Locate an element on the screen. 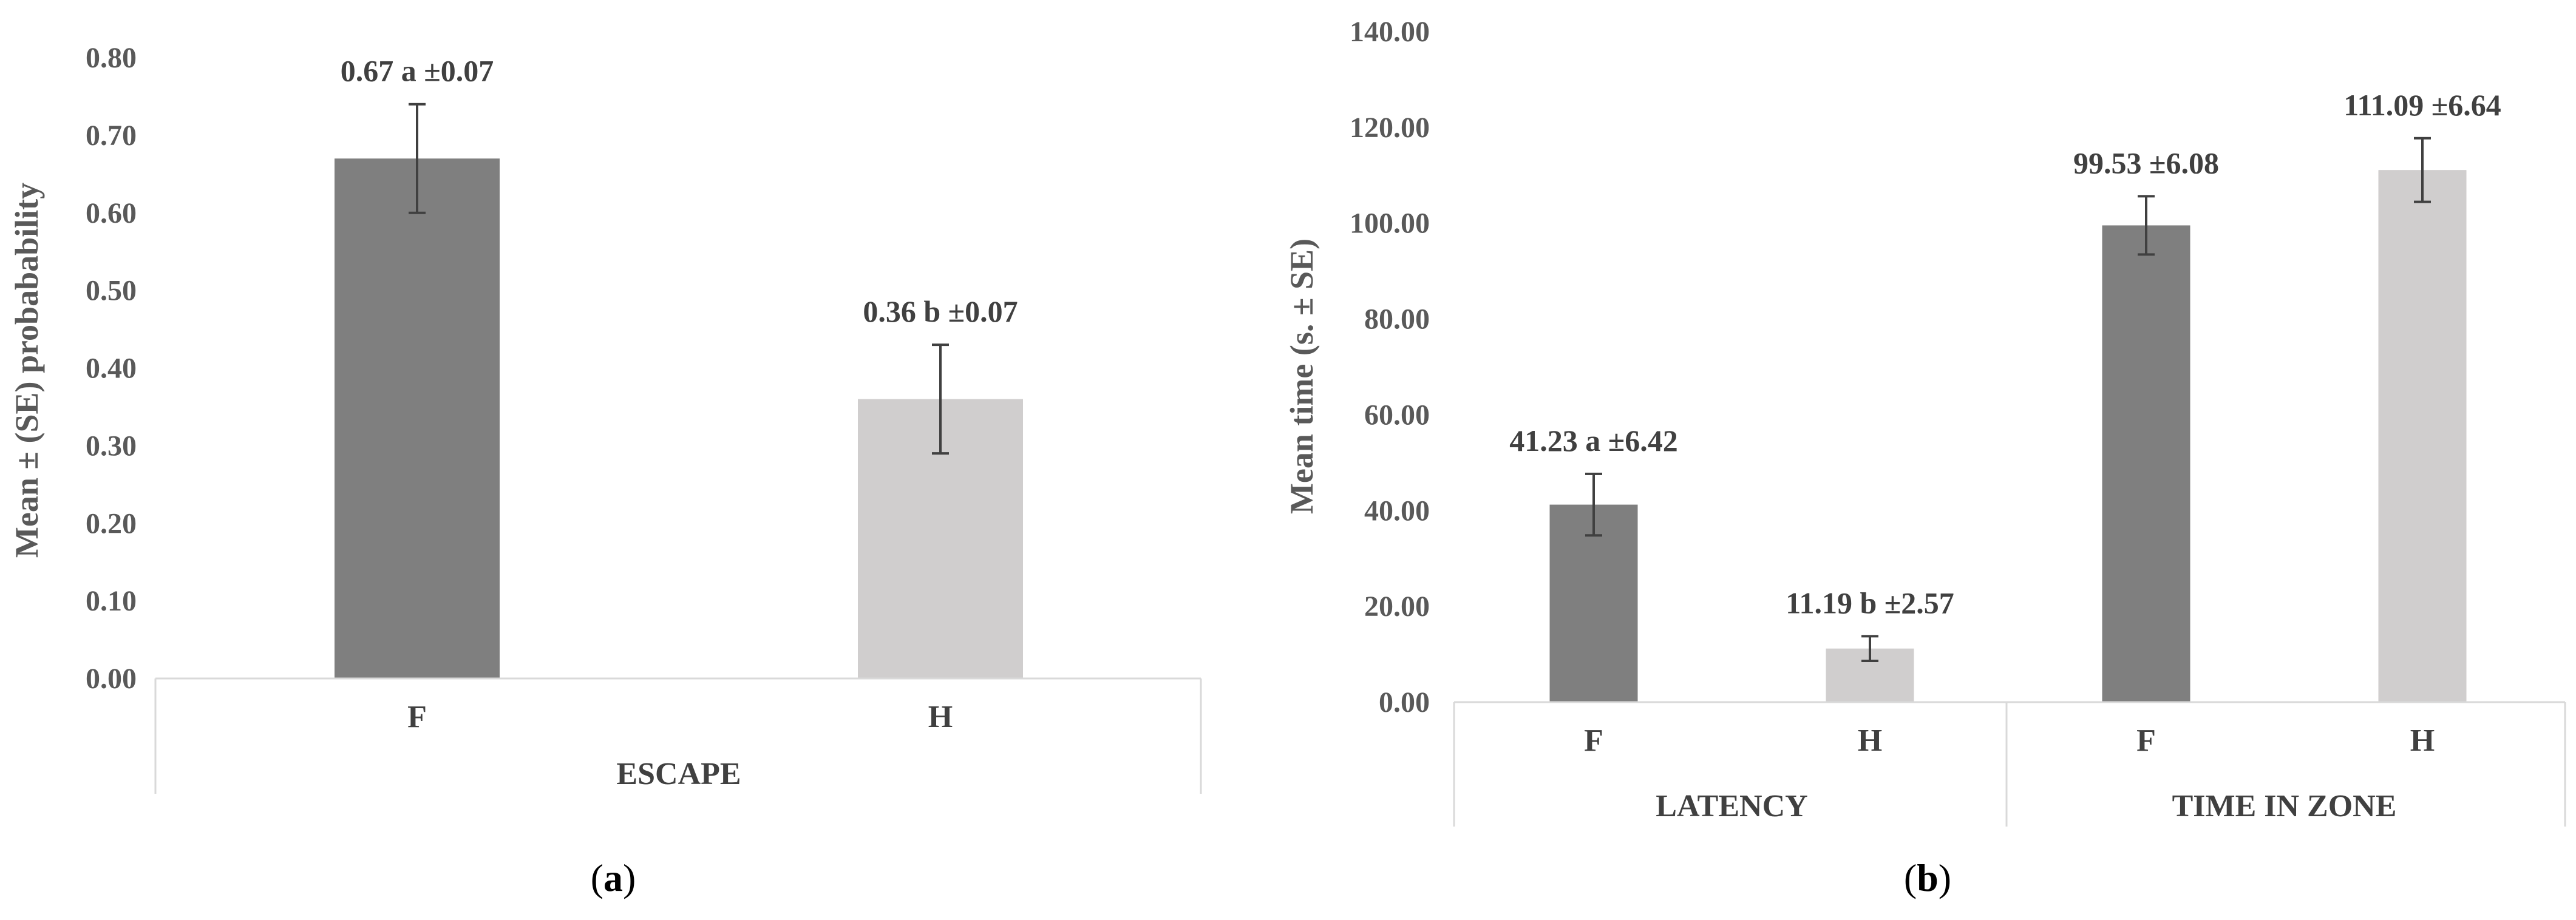 Image resolution: width=2576 pixels, height=920 pixels. chart-a-data-label: 0.36 b ±0.07 is located at coordinates (940, 311).